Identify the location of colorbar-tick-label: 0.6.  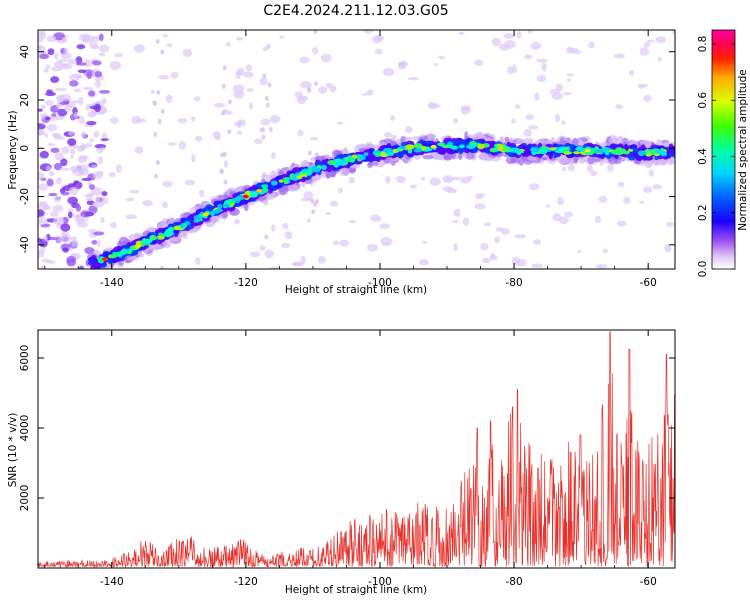
(703, 100).